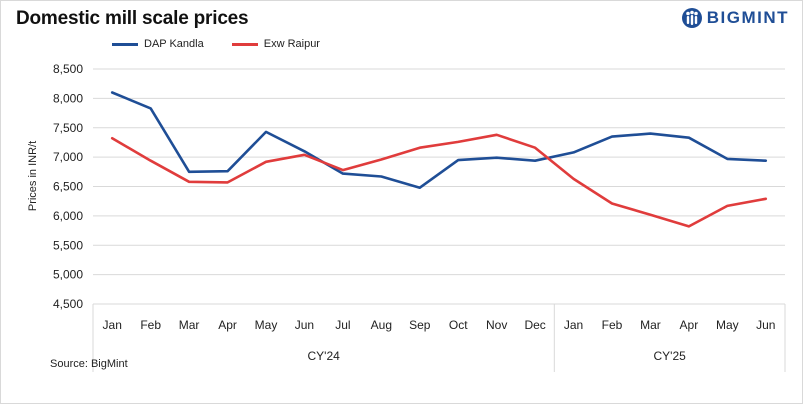 This screenshot has height=404, width=803. I want to click on y-tick-label: 7,500, so click(68, 128).